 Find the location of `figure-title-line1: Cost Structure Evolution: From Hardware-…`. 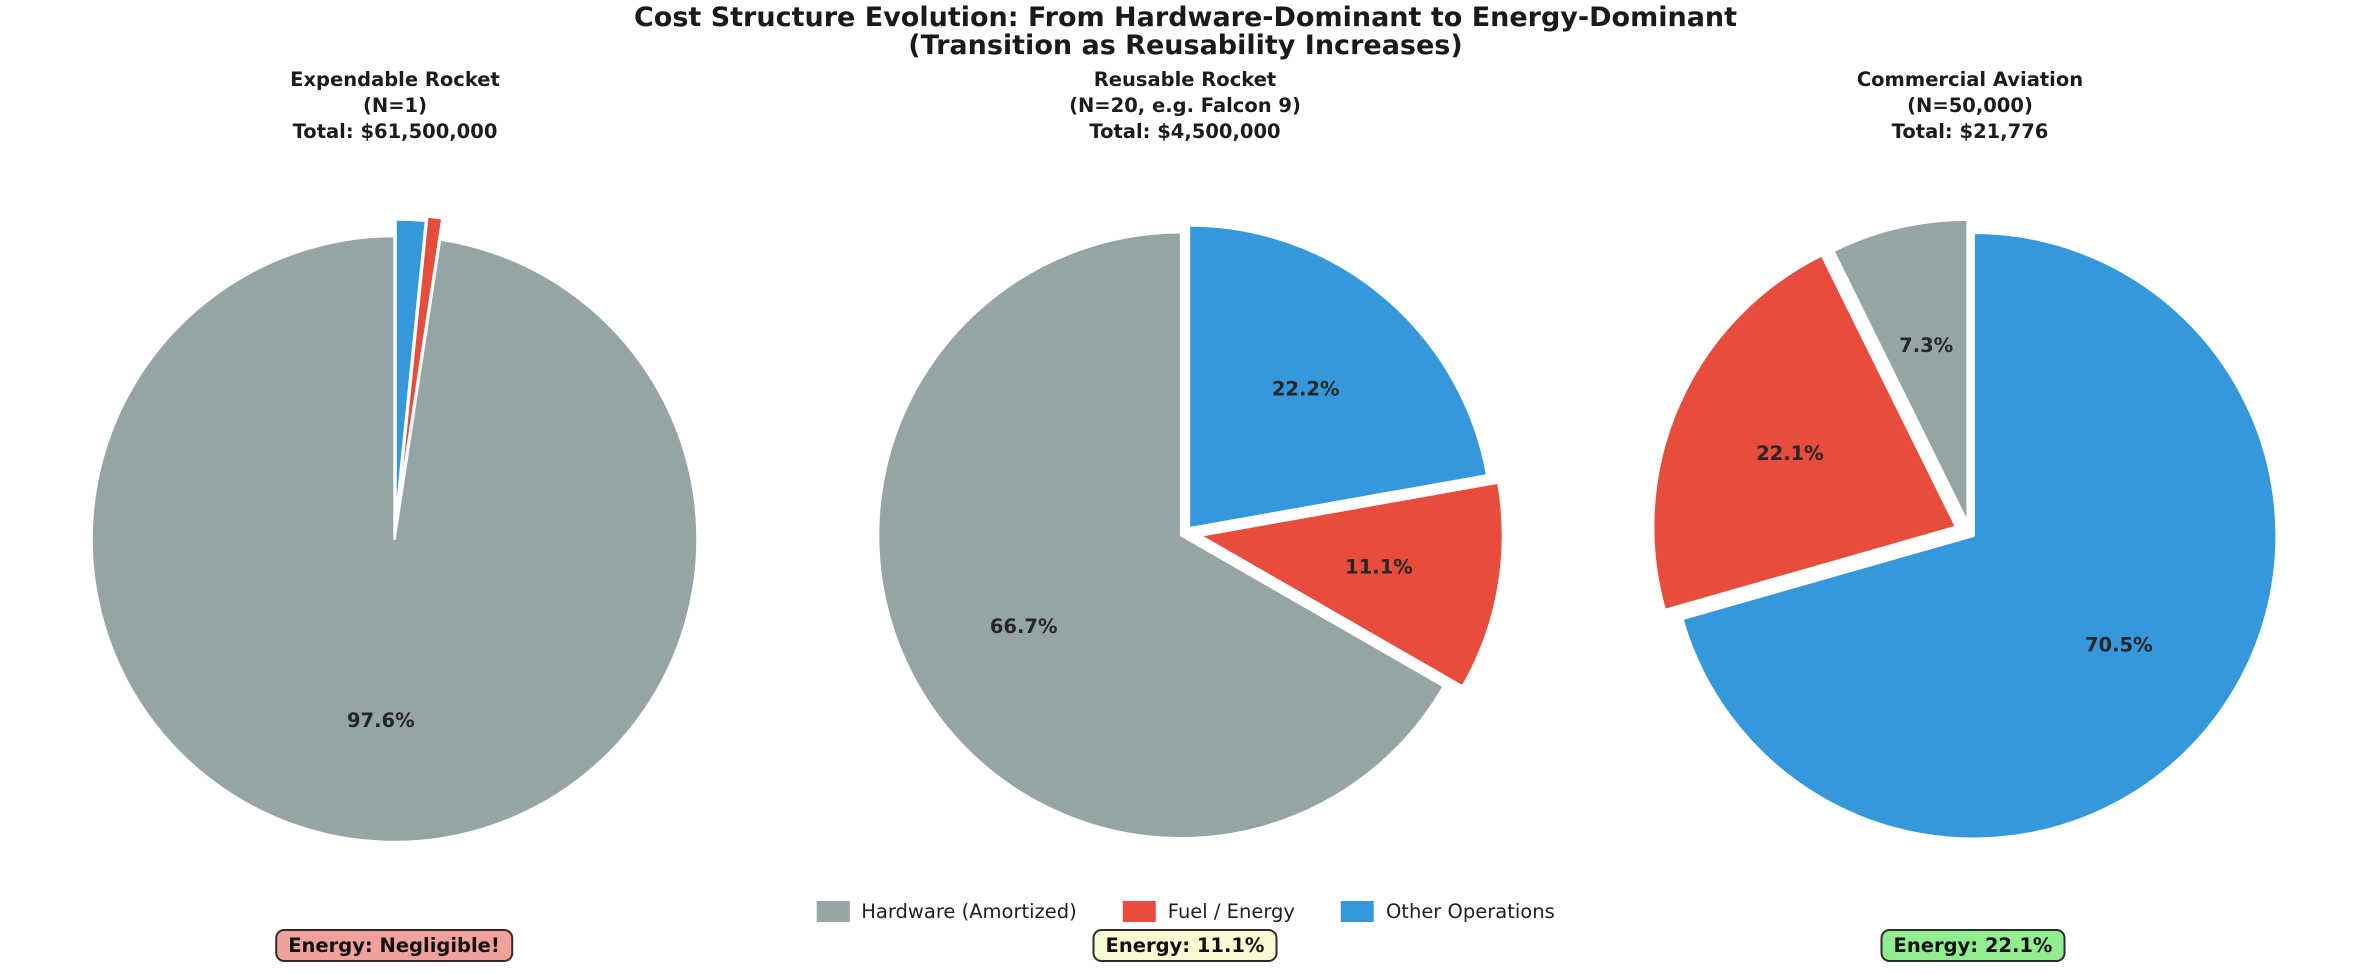

figure-title-line1: Cost Structure Evolution: From Hardware-… is located at coordinates (1185, 17).